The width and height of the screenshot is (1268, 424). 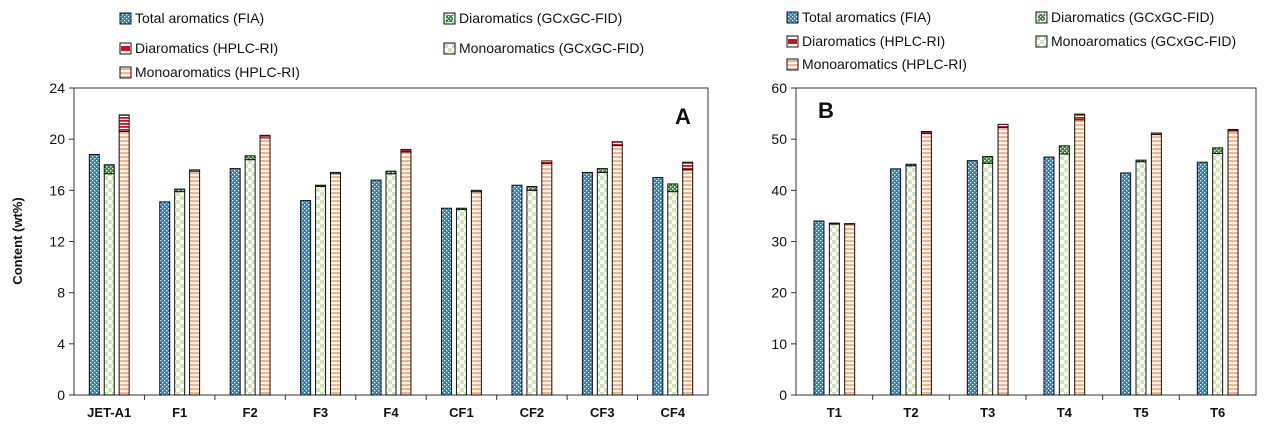 I want to click on legend-label-mono-gc-b: Monoaromatics (GCxGC-FID), so click(x=1143, y=41).